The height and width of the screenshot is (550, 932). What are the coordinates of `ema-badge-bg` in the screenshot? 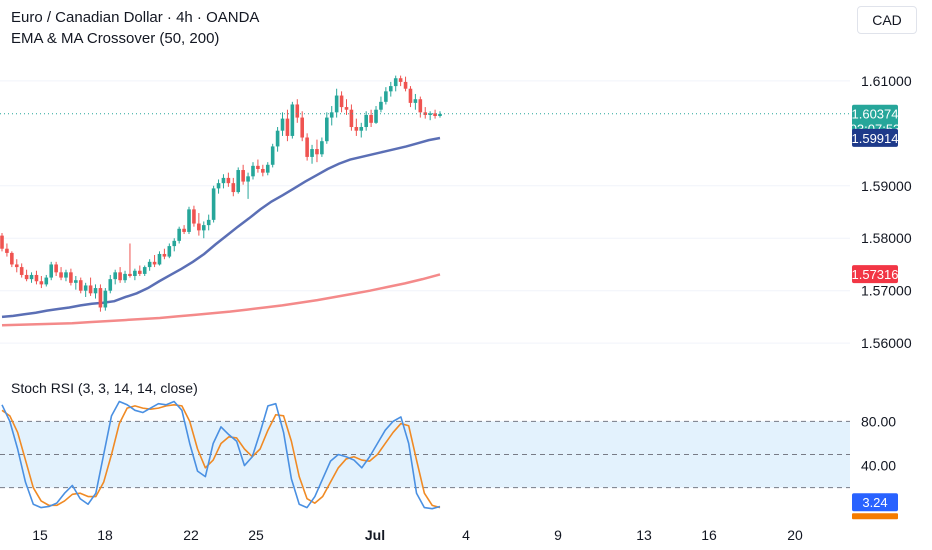 It's located at (875, 137).